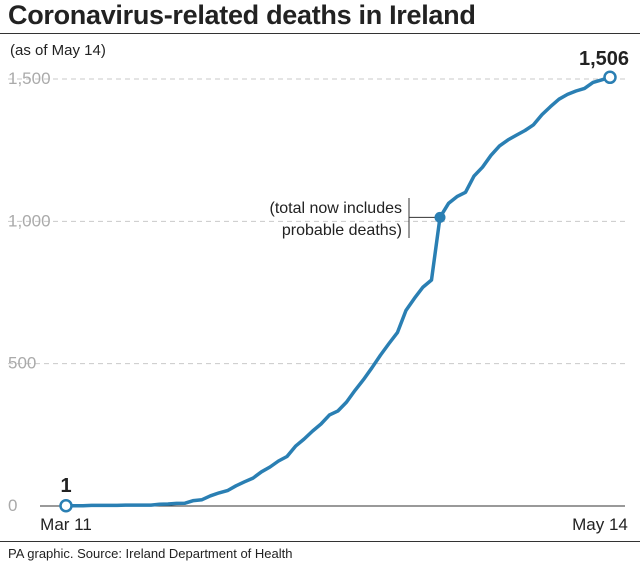  Describe the element at coordinates (22, 363) in the screenshot. I see `y-tick-label-500: 500` at that location.